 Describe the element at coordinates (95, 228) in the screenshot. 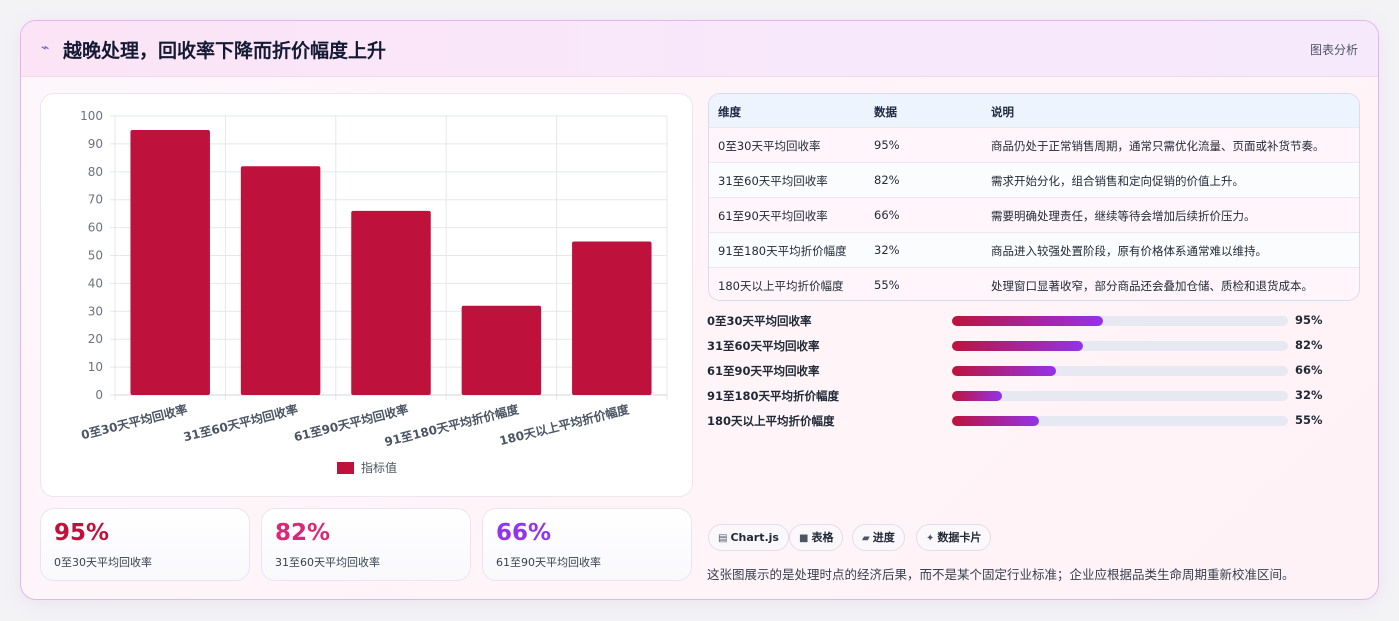

I see `y-tick-label: 60` at that location.